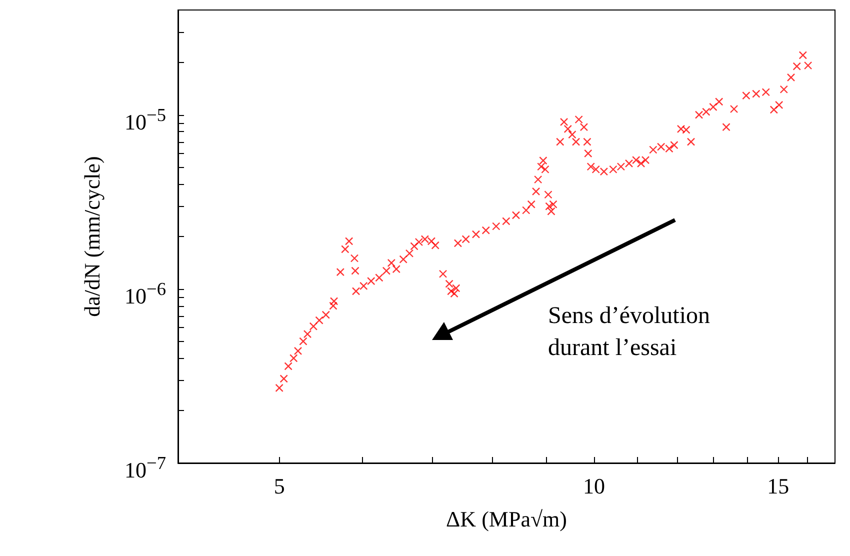 The image size is (850, 556). I want to click on x-axis-title: ΔK (MPa√m), so click(506, 519).